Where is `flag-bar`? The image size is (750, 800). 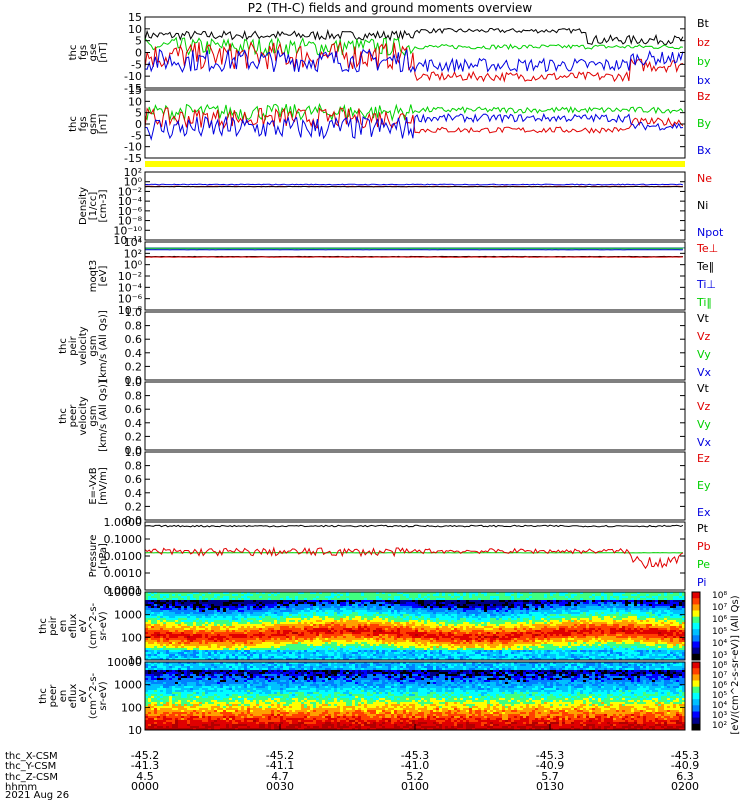 flag-bar is located at coordinates (415, 164).